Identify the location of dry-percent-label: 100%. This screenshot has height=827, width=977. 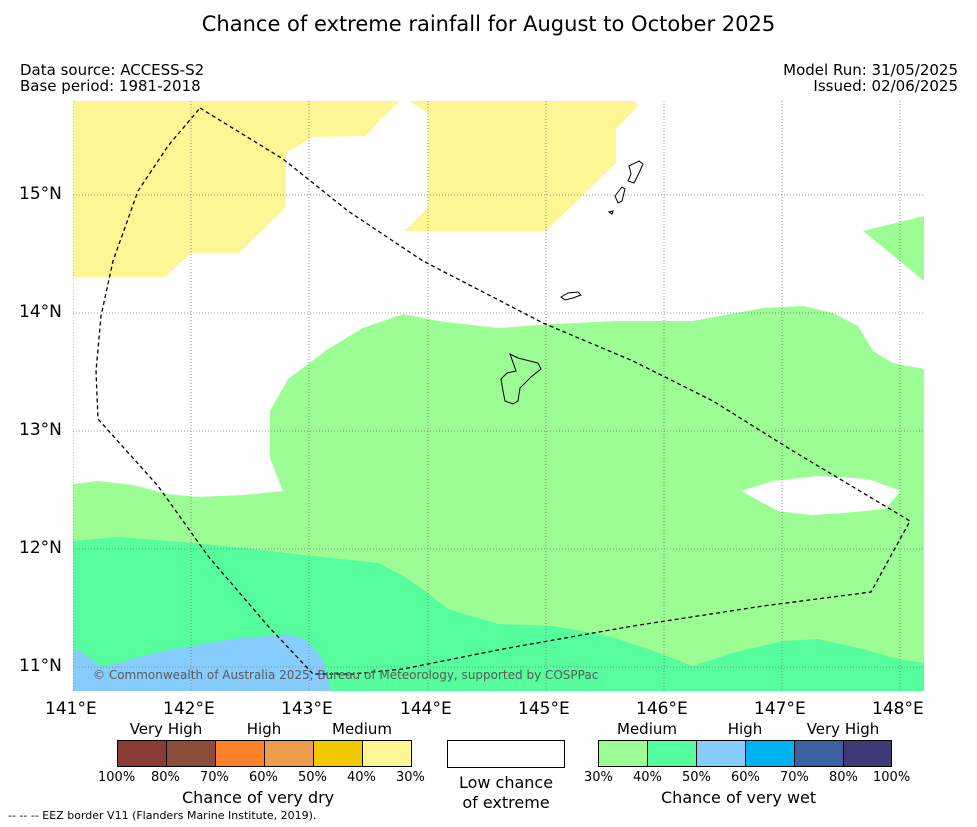
(117, 777).